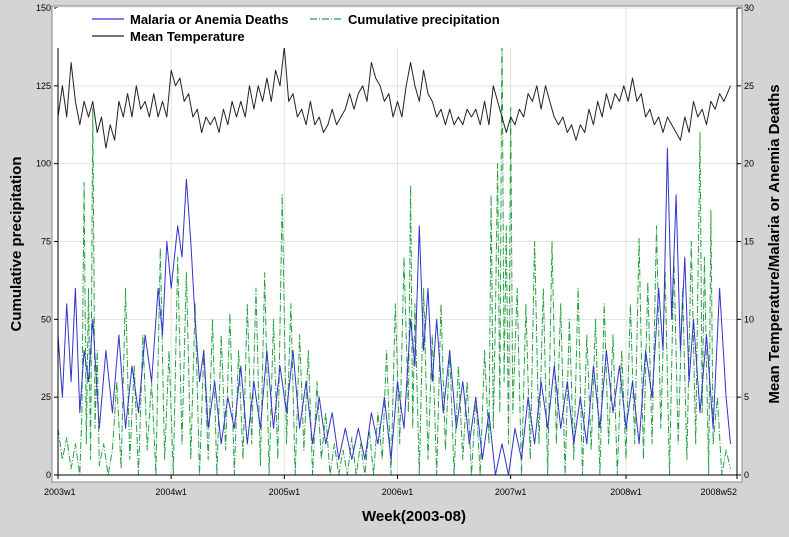  Describe the element at coordinates (285, 492) in the screenshot. I see `x-tick-label: 2005w1` at that location.